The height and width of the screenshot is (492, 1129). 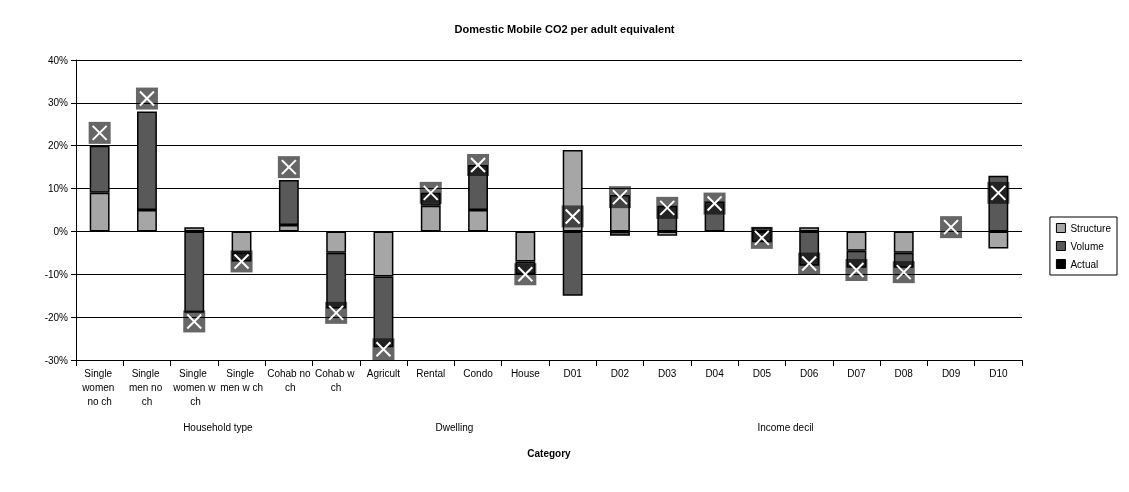 I want to click on y-tick-label: 30%, so click(x=58, y=103).